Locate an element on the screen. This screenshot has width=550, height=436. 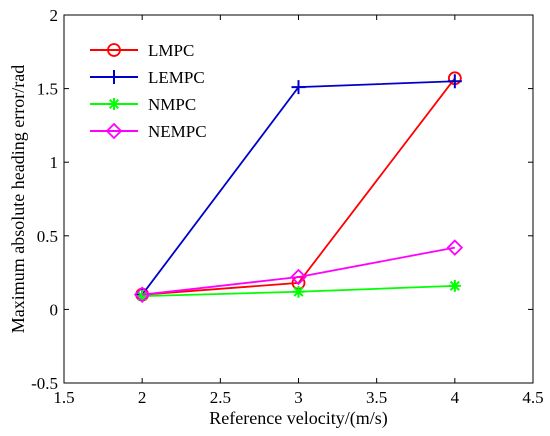
legend-marker-lmpc is located at coordinates (114, 50).